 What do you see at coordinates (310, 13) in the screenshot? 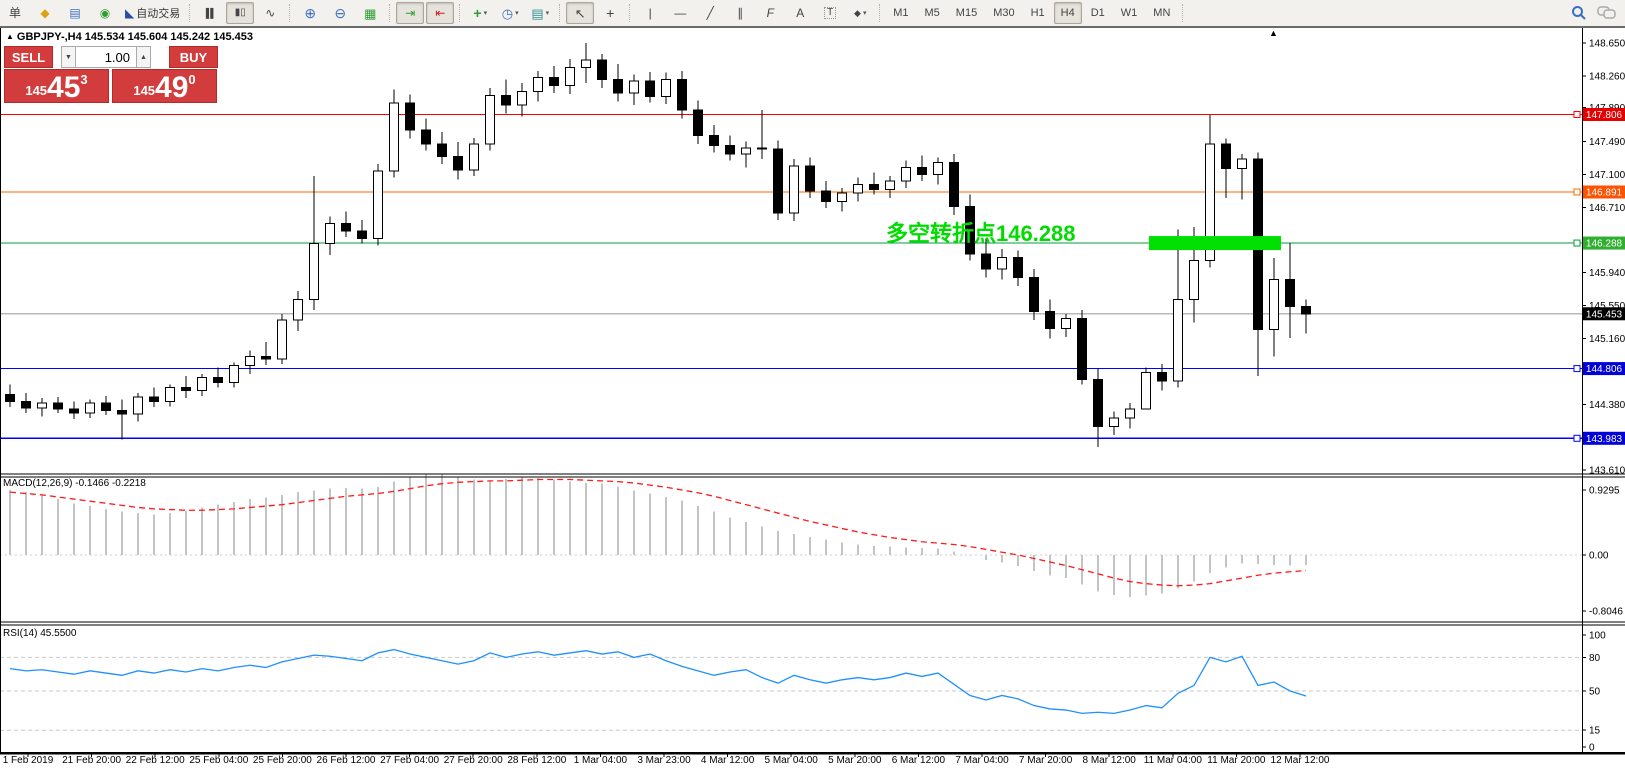
I see `zoom-in-button: ⊕` at bounding box center [310, 13].